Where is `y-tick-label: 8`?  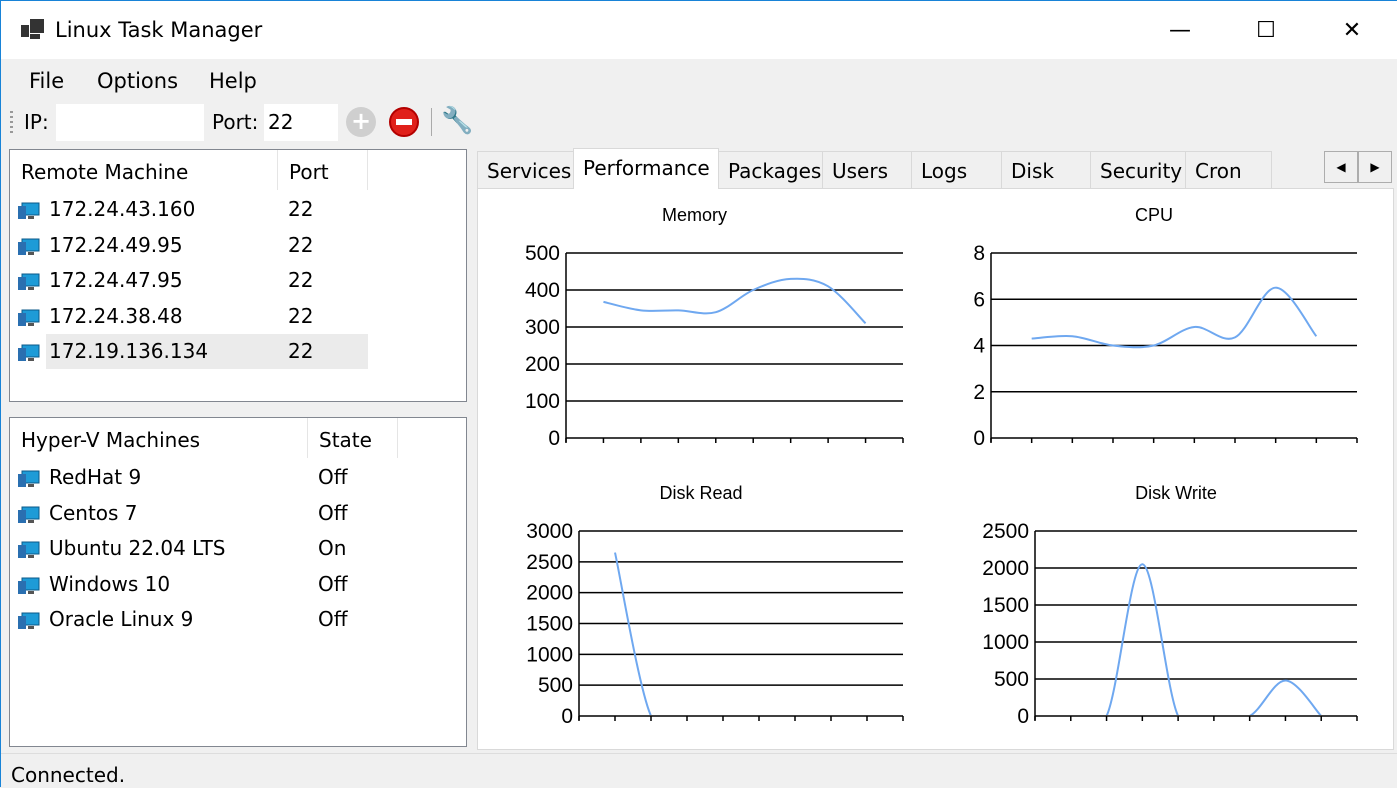 y-tick-label: 8 is located at coordinates (979, 253).